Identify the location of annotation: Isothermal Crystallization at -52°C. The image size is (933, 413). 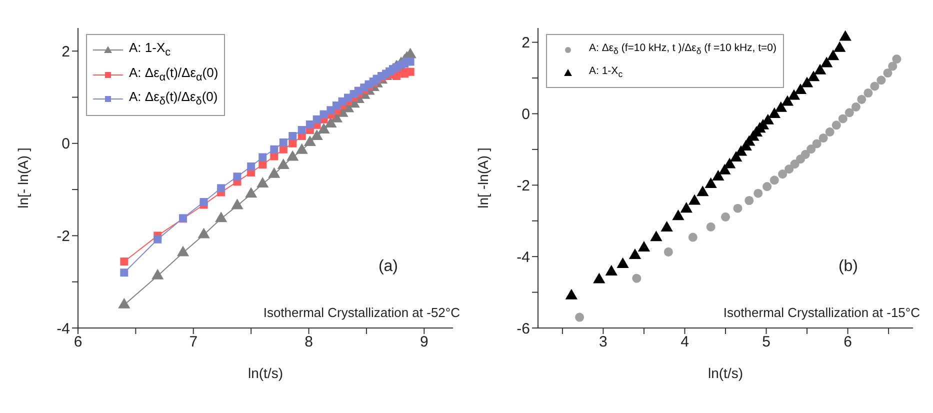
(361, 312).